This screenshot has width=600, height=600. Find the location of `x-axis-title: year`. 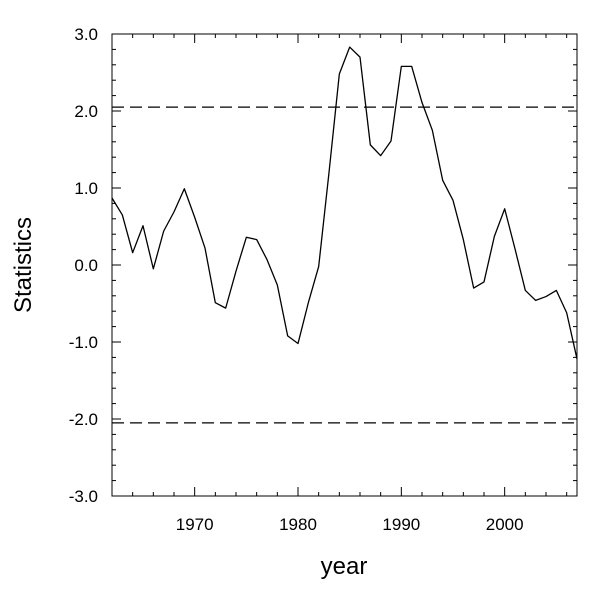

x-axis-title: year is located at coordinates (344, 566).